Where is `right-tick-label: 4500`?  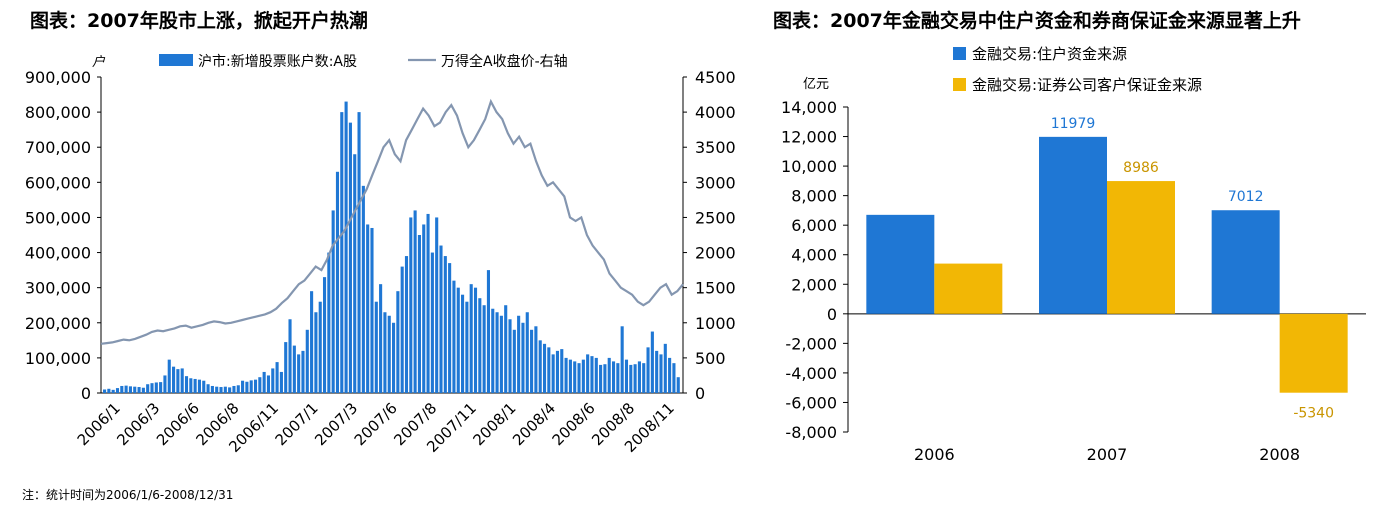 right-tick-label: 4500 is located at coordinates (715, 77).